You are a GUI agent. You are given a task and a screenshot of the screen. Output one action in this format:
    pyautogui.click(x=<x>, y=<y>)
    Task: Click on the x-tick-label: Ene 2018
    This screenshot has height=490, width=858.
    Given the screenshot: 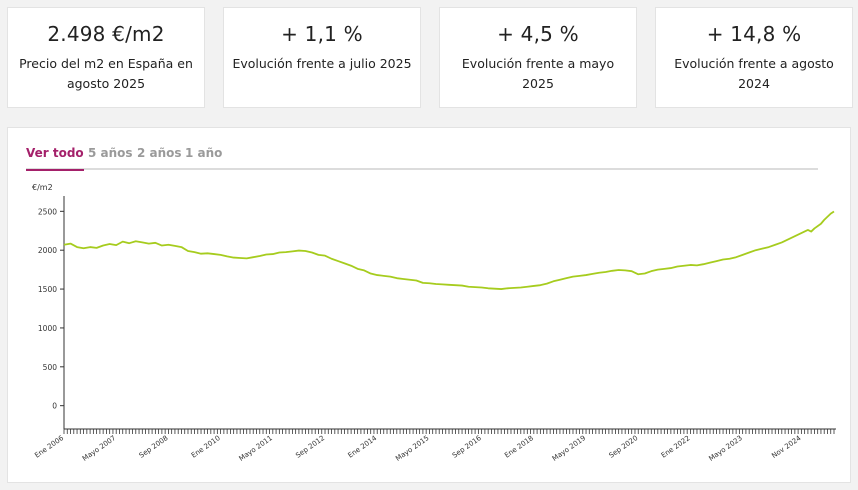 What is the action you would take?
    pyautogui.click(x=519, y=447)
    